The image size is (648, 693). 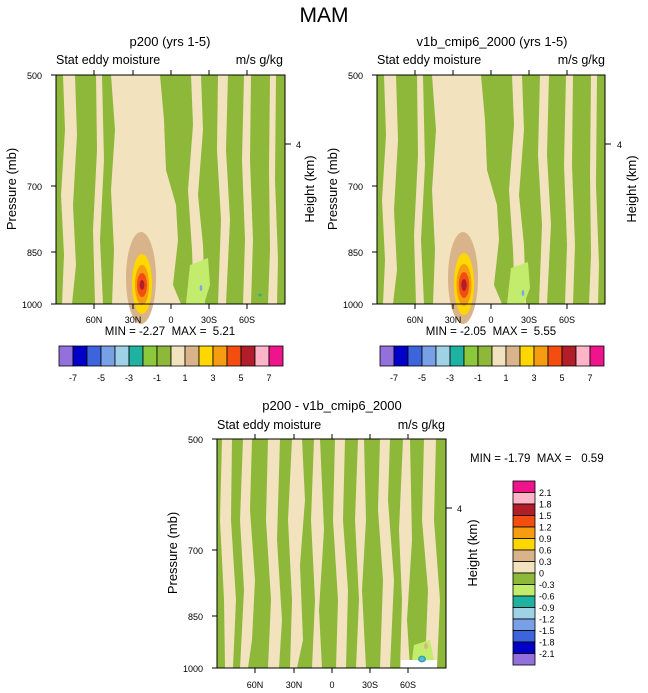 I want to click on panel-a-xtick-label: 60S, so click(x=247, y=320).